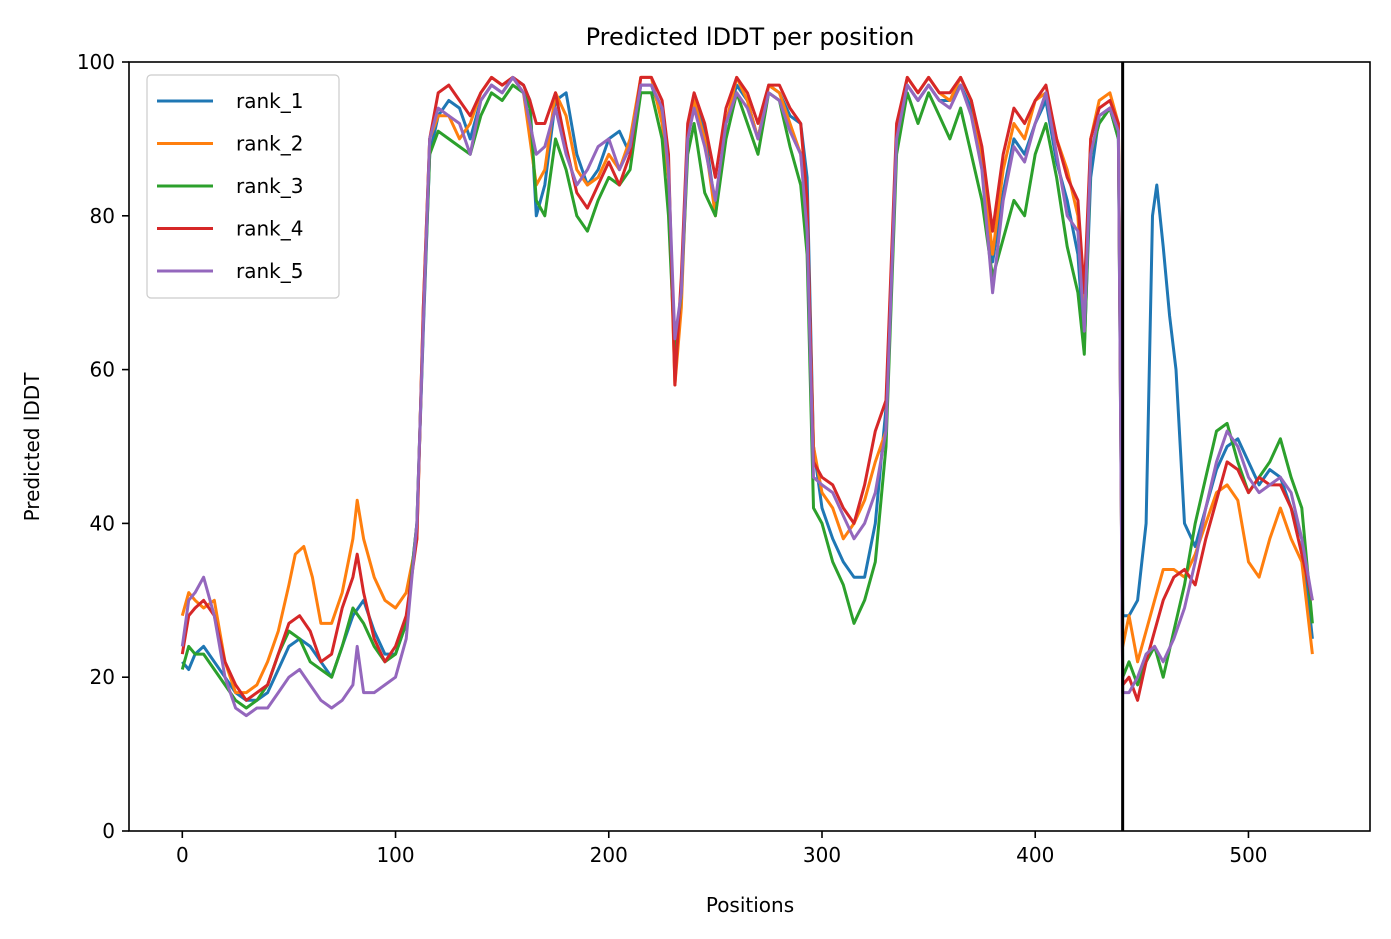  Describe the element at coordinates (269, 271) in the screenshot. I see `legend-label-rank-5: rank_5` at that location.